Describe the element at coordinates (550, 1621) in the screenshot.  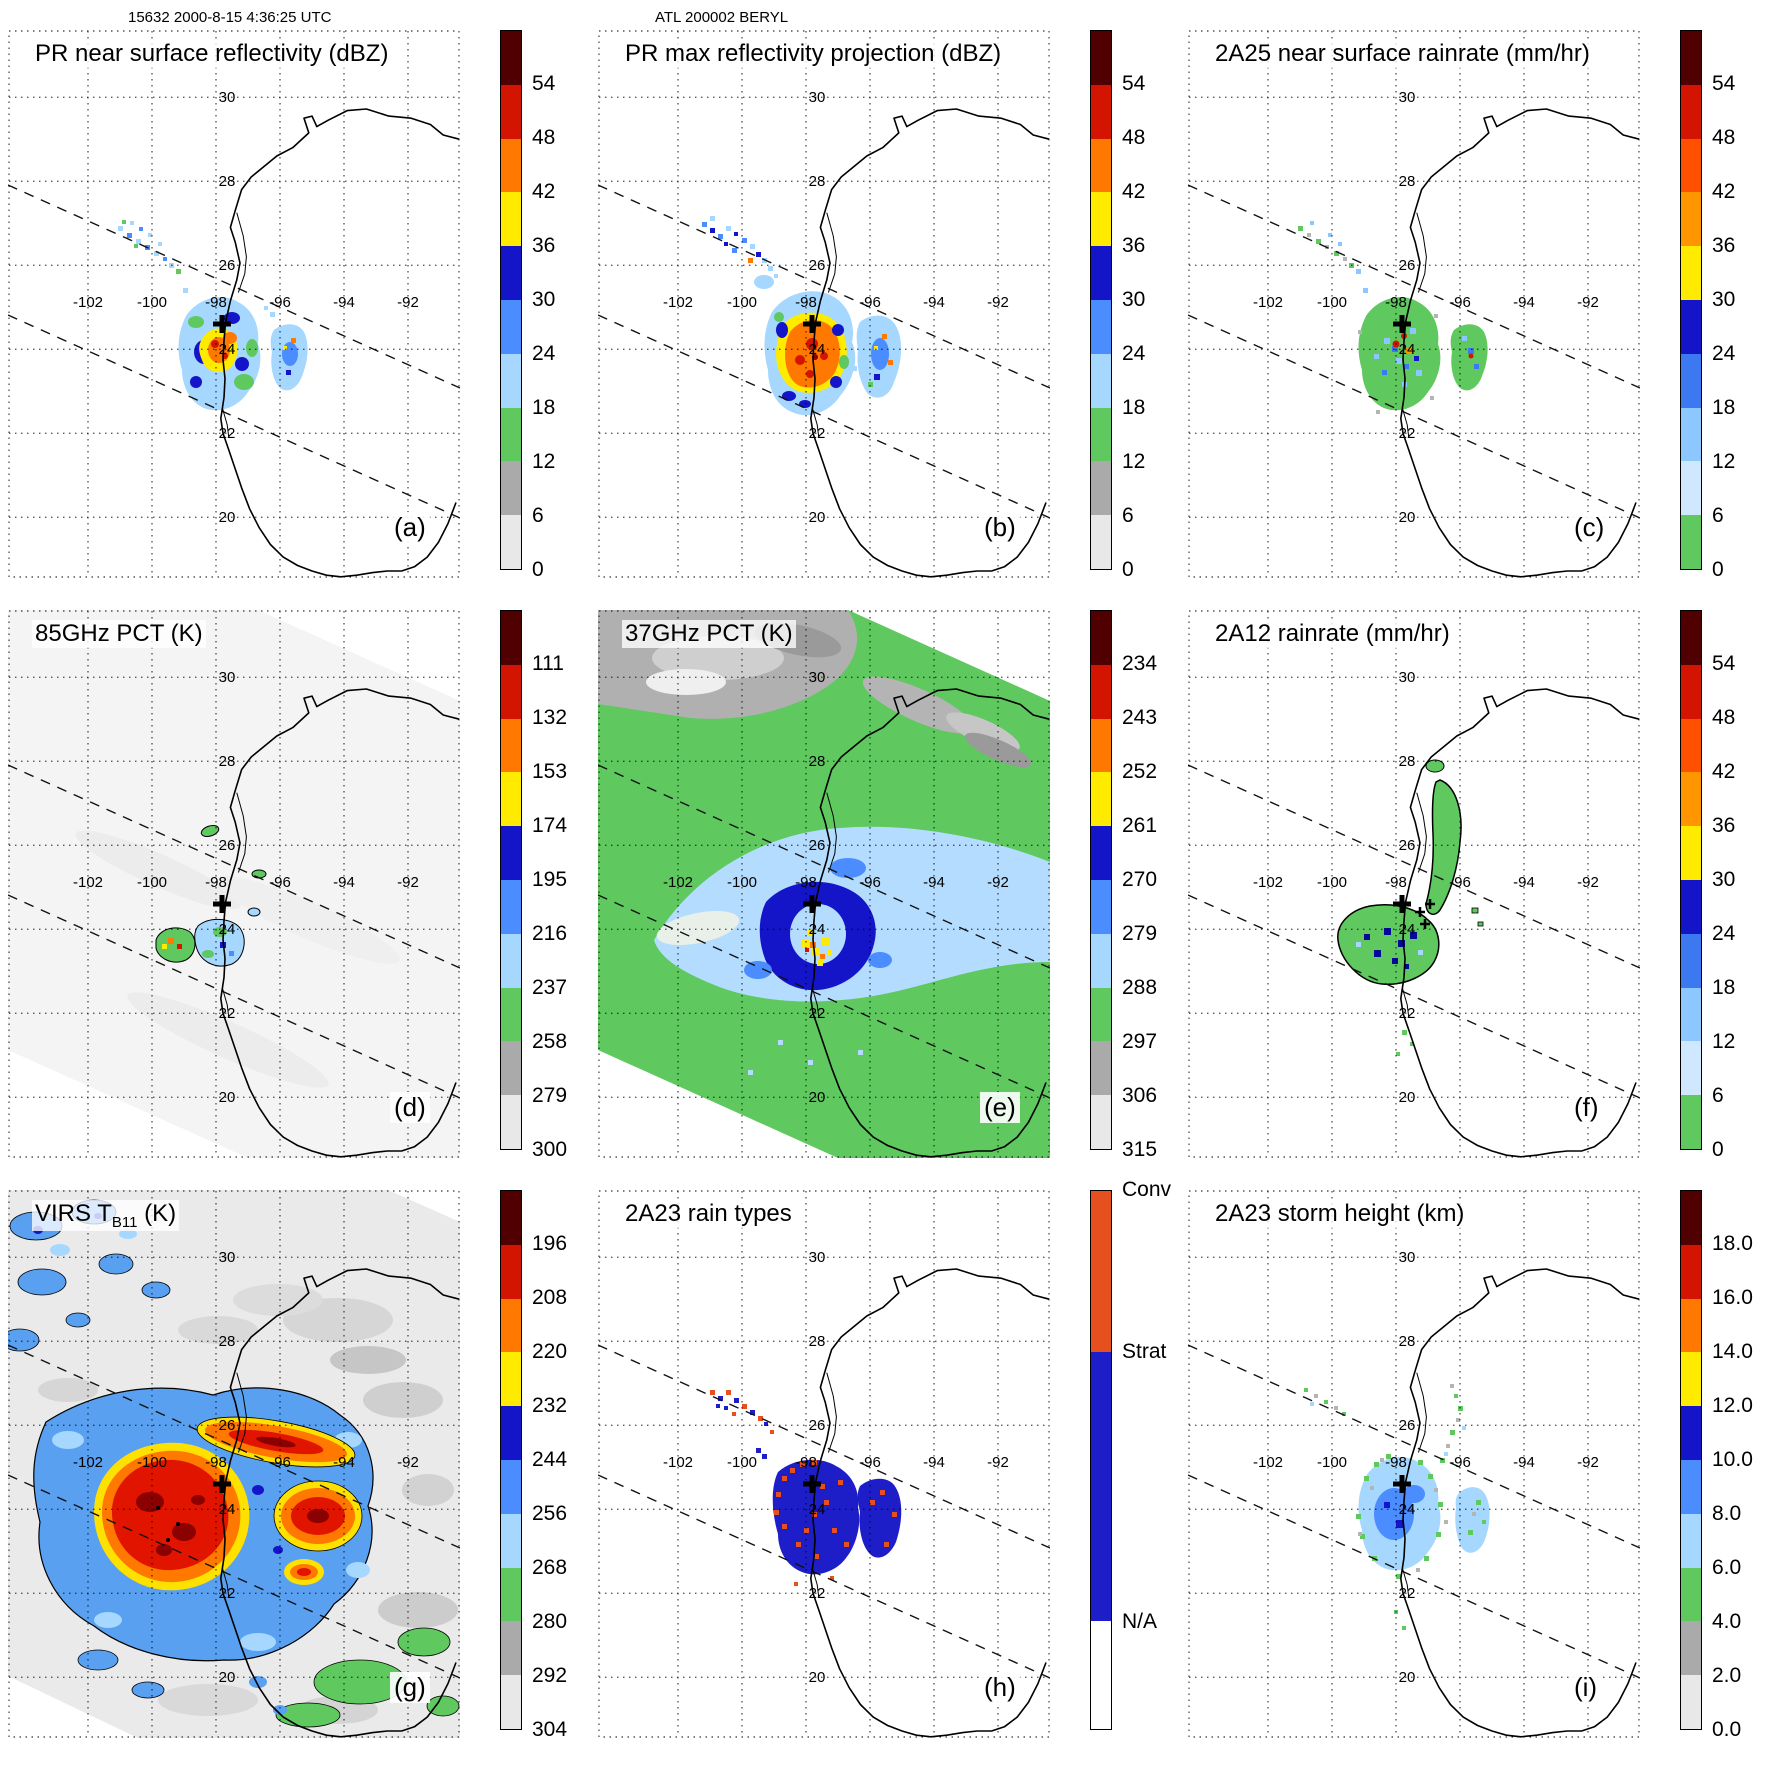
I see `colorbar-tick-label: 280` at that location.